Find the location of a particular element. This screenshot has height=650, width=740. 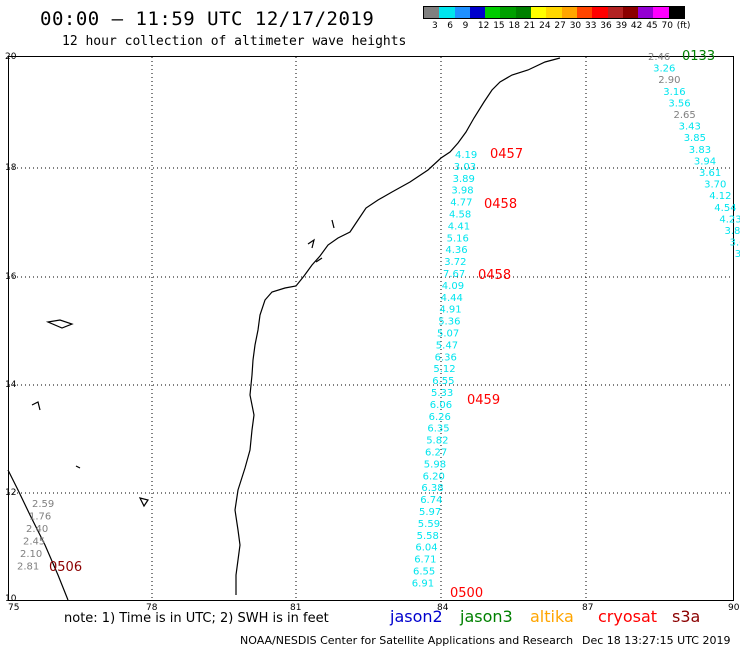

swh-reading: 6.74 is located at coordinates (431, 500).